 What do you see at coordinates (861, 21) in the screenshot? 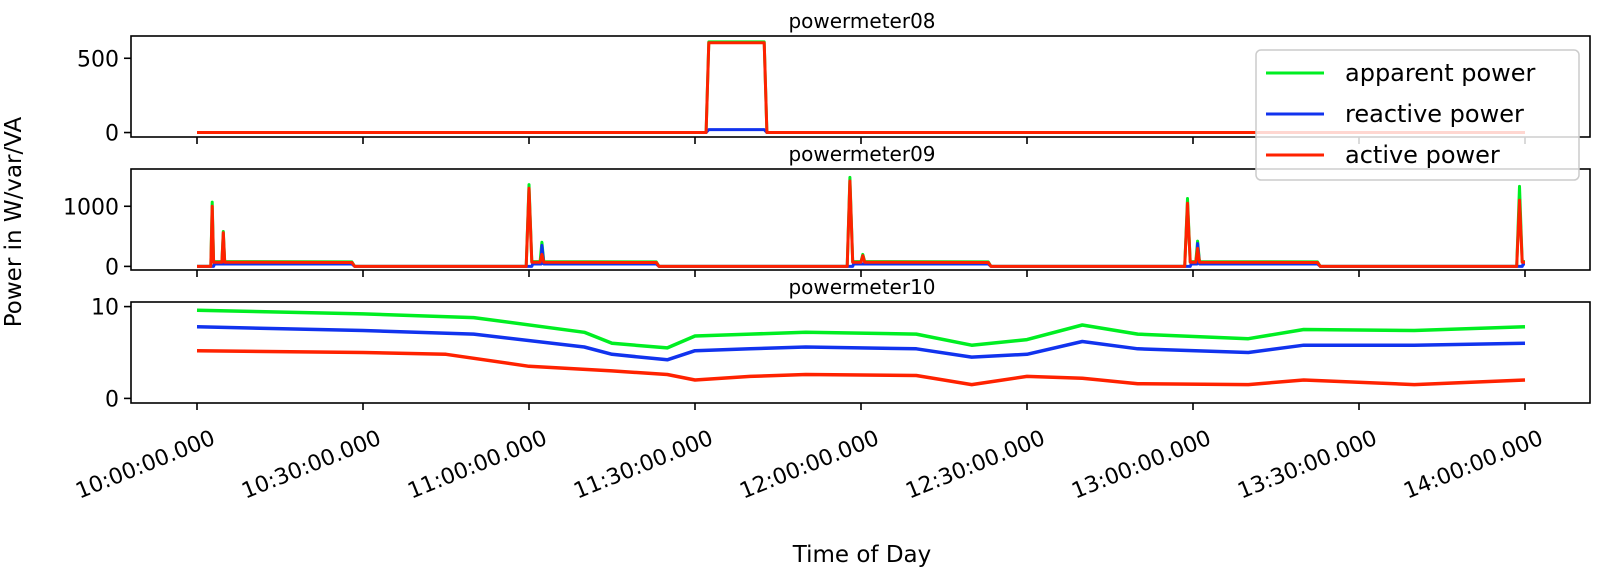
I see `panel-title: powermeter08` at bounding box center [861, 21].